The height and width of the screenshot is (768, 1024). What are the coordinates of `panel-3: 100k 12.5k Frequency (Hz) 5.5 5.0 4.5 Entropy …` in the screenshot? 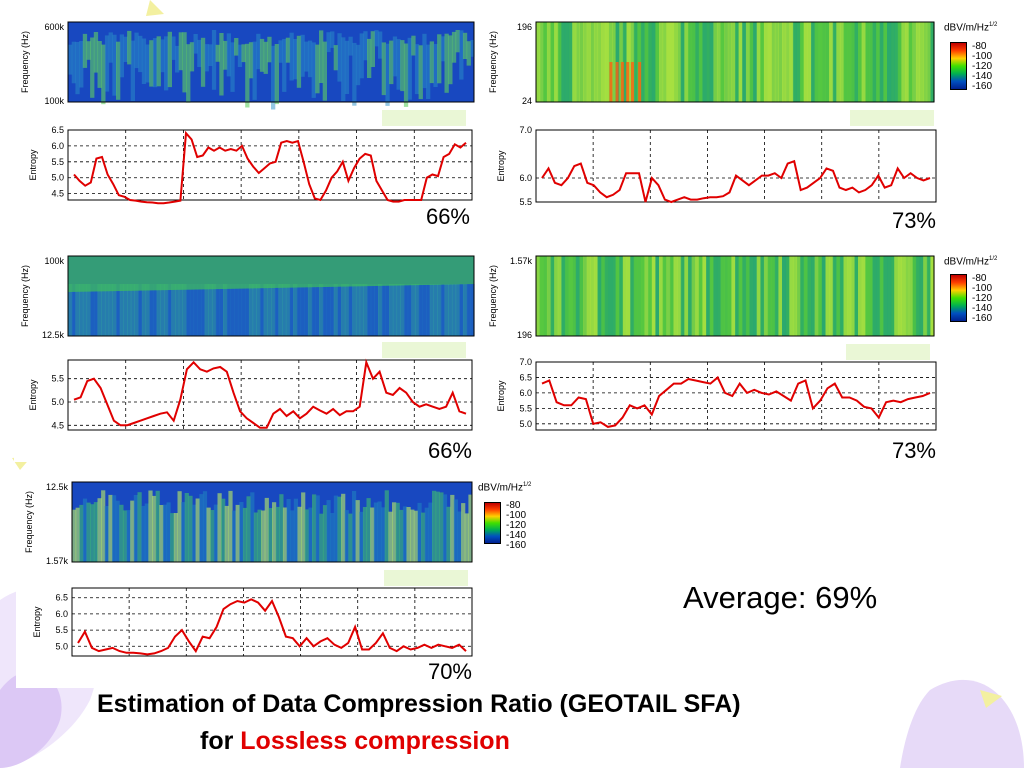 It's located at (245, 356).